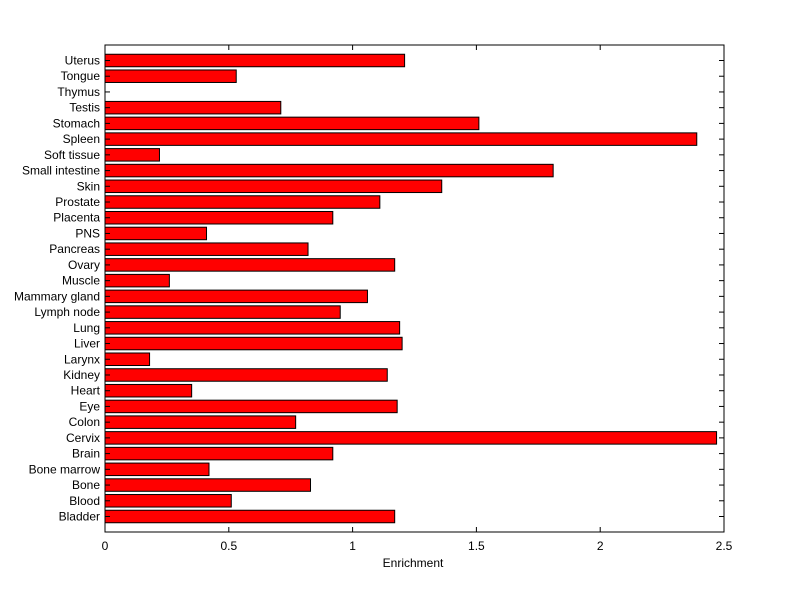  I want to click on y-tick-label-pns: PNS, so click(87, 233).